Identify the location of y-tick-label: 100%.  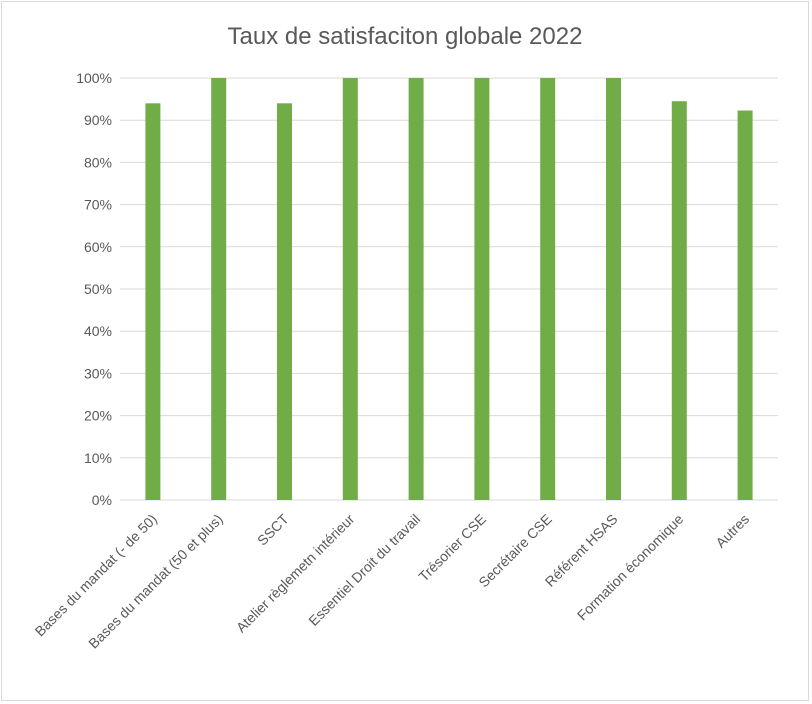
(94, 78).